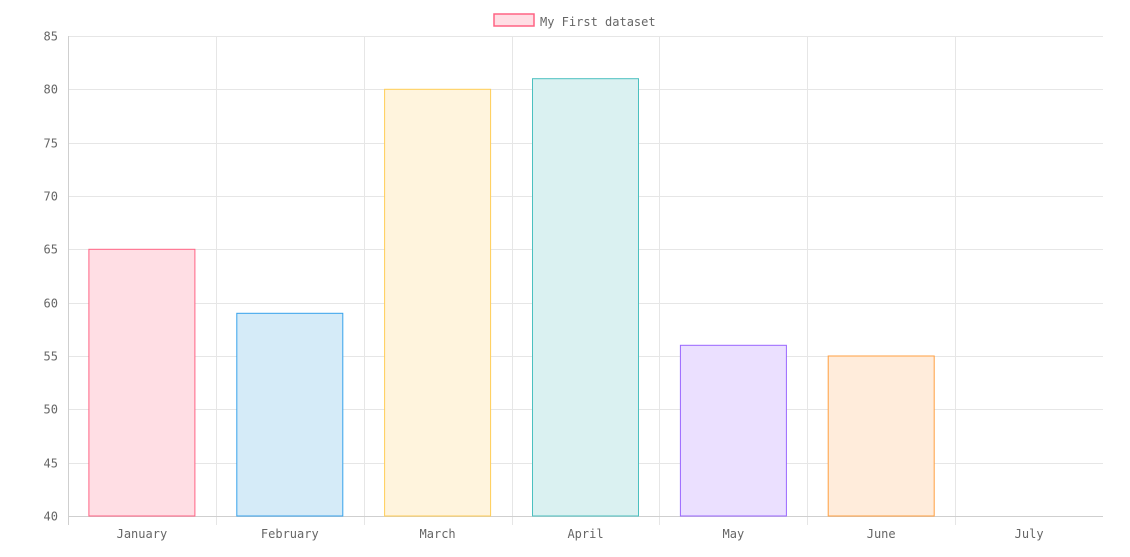  What do you see at coordinates (290, 414) in the screenshot?
I see `bar-february` at bounding box center [290, 414].